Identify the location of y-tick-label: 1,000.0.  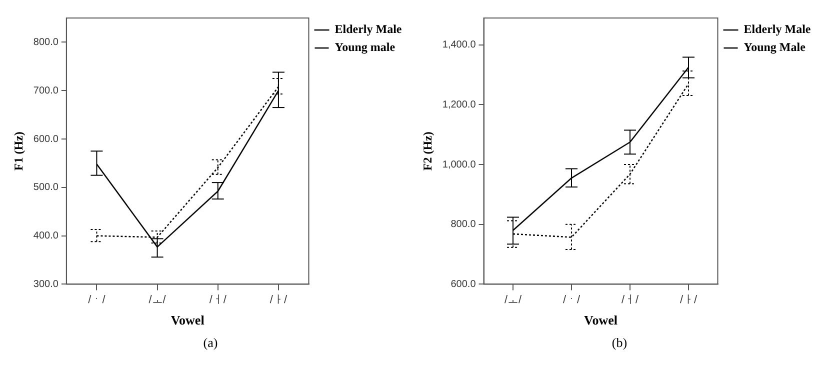
(459, 164).